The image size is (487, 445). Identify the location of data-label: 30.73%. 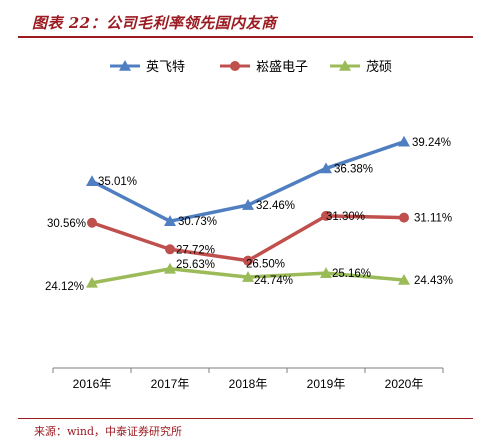
(197, 222).